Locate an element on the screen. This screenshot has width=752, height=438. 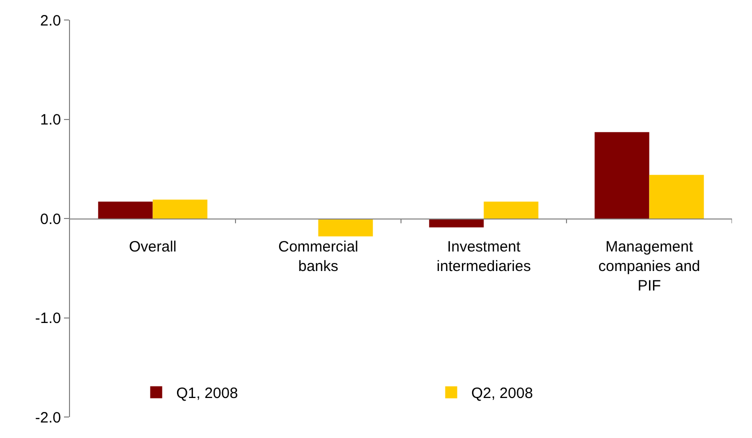
legend-label: Q2, 2008 is located at coordinates (502, 393).